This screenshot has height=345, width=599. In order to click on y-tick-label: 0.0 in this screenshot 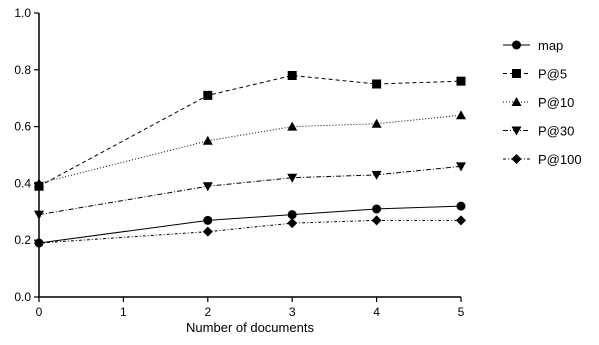, I will do `click(22, 297)`.